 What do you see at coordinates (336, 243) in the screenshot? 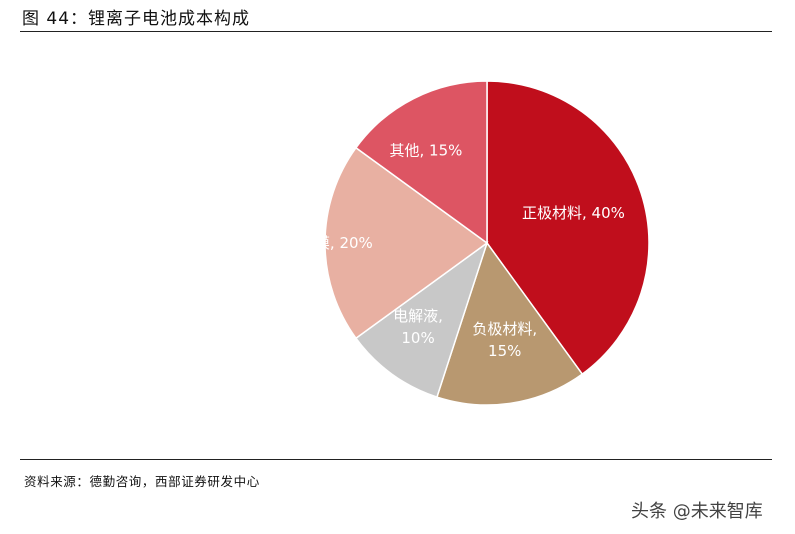
I see `pie-slice-label-4: 隔膜, 20%` at bounding box center [336, 243].